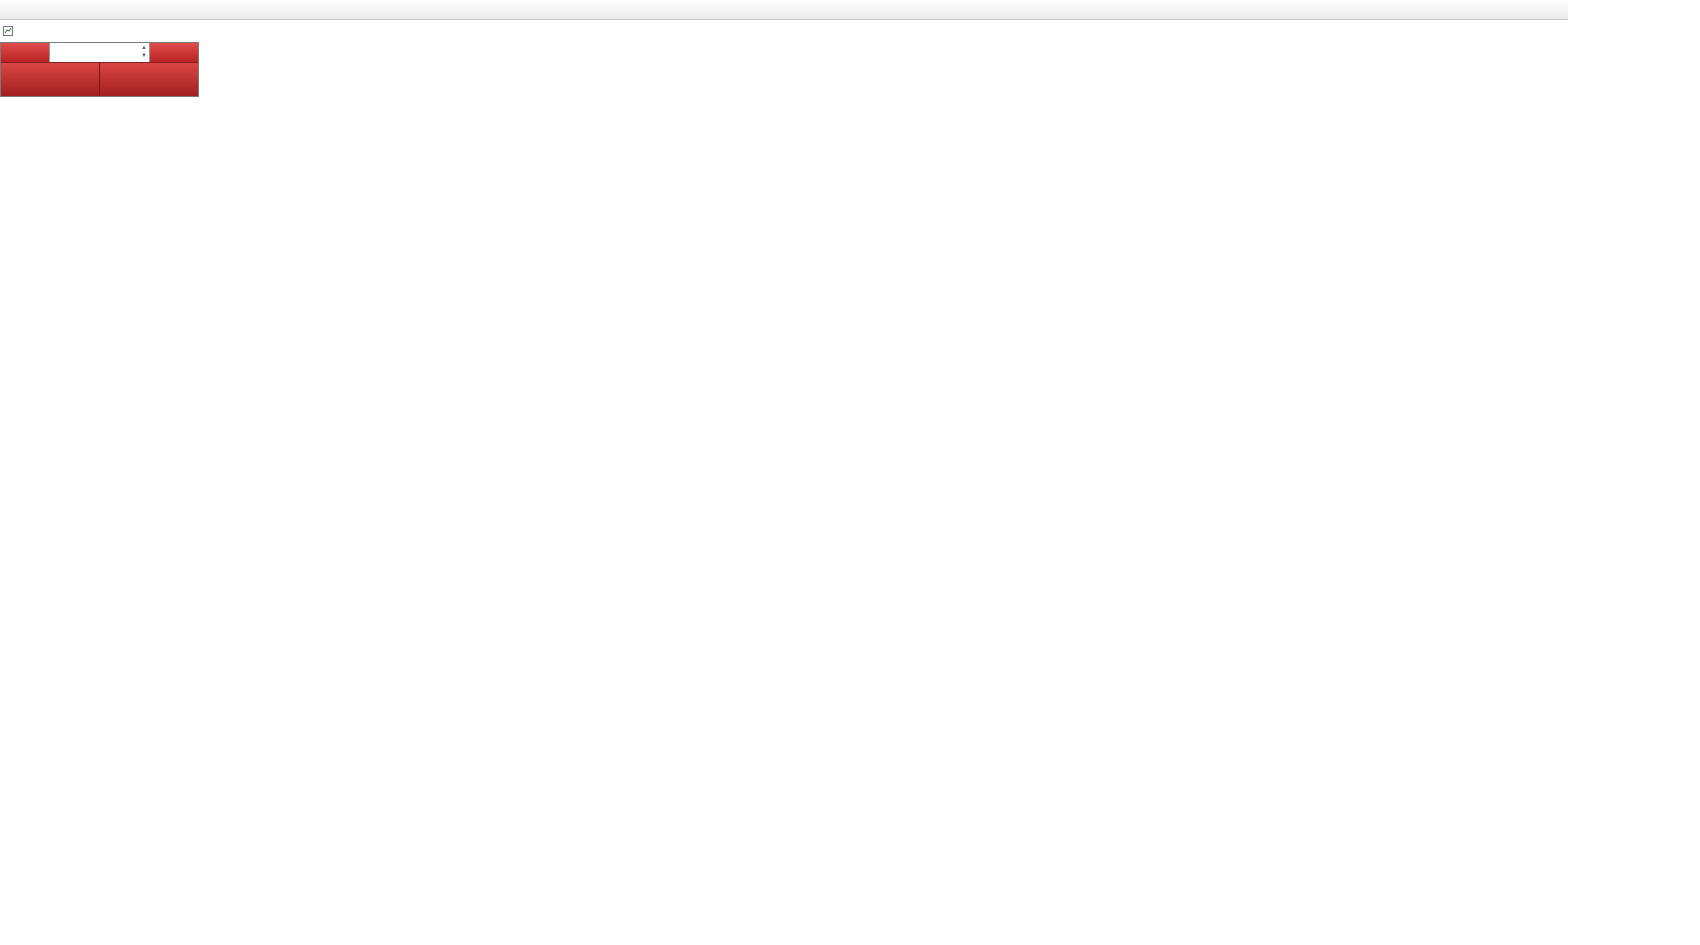 The image size is (1700, 945). I want to click on one-click-trading-panel: ▲ ▼, so click(99, 69).